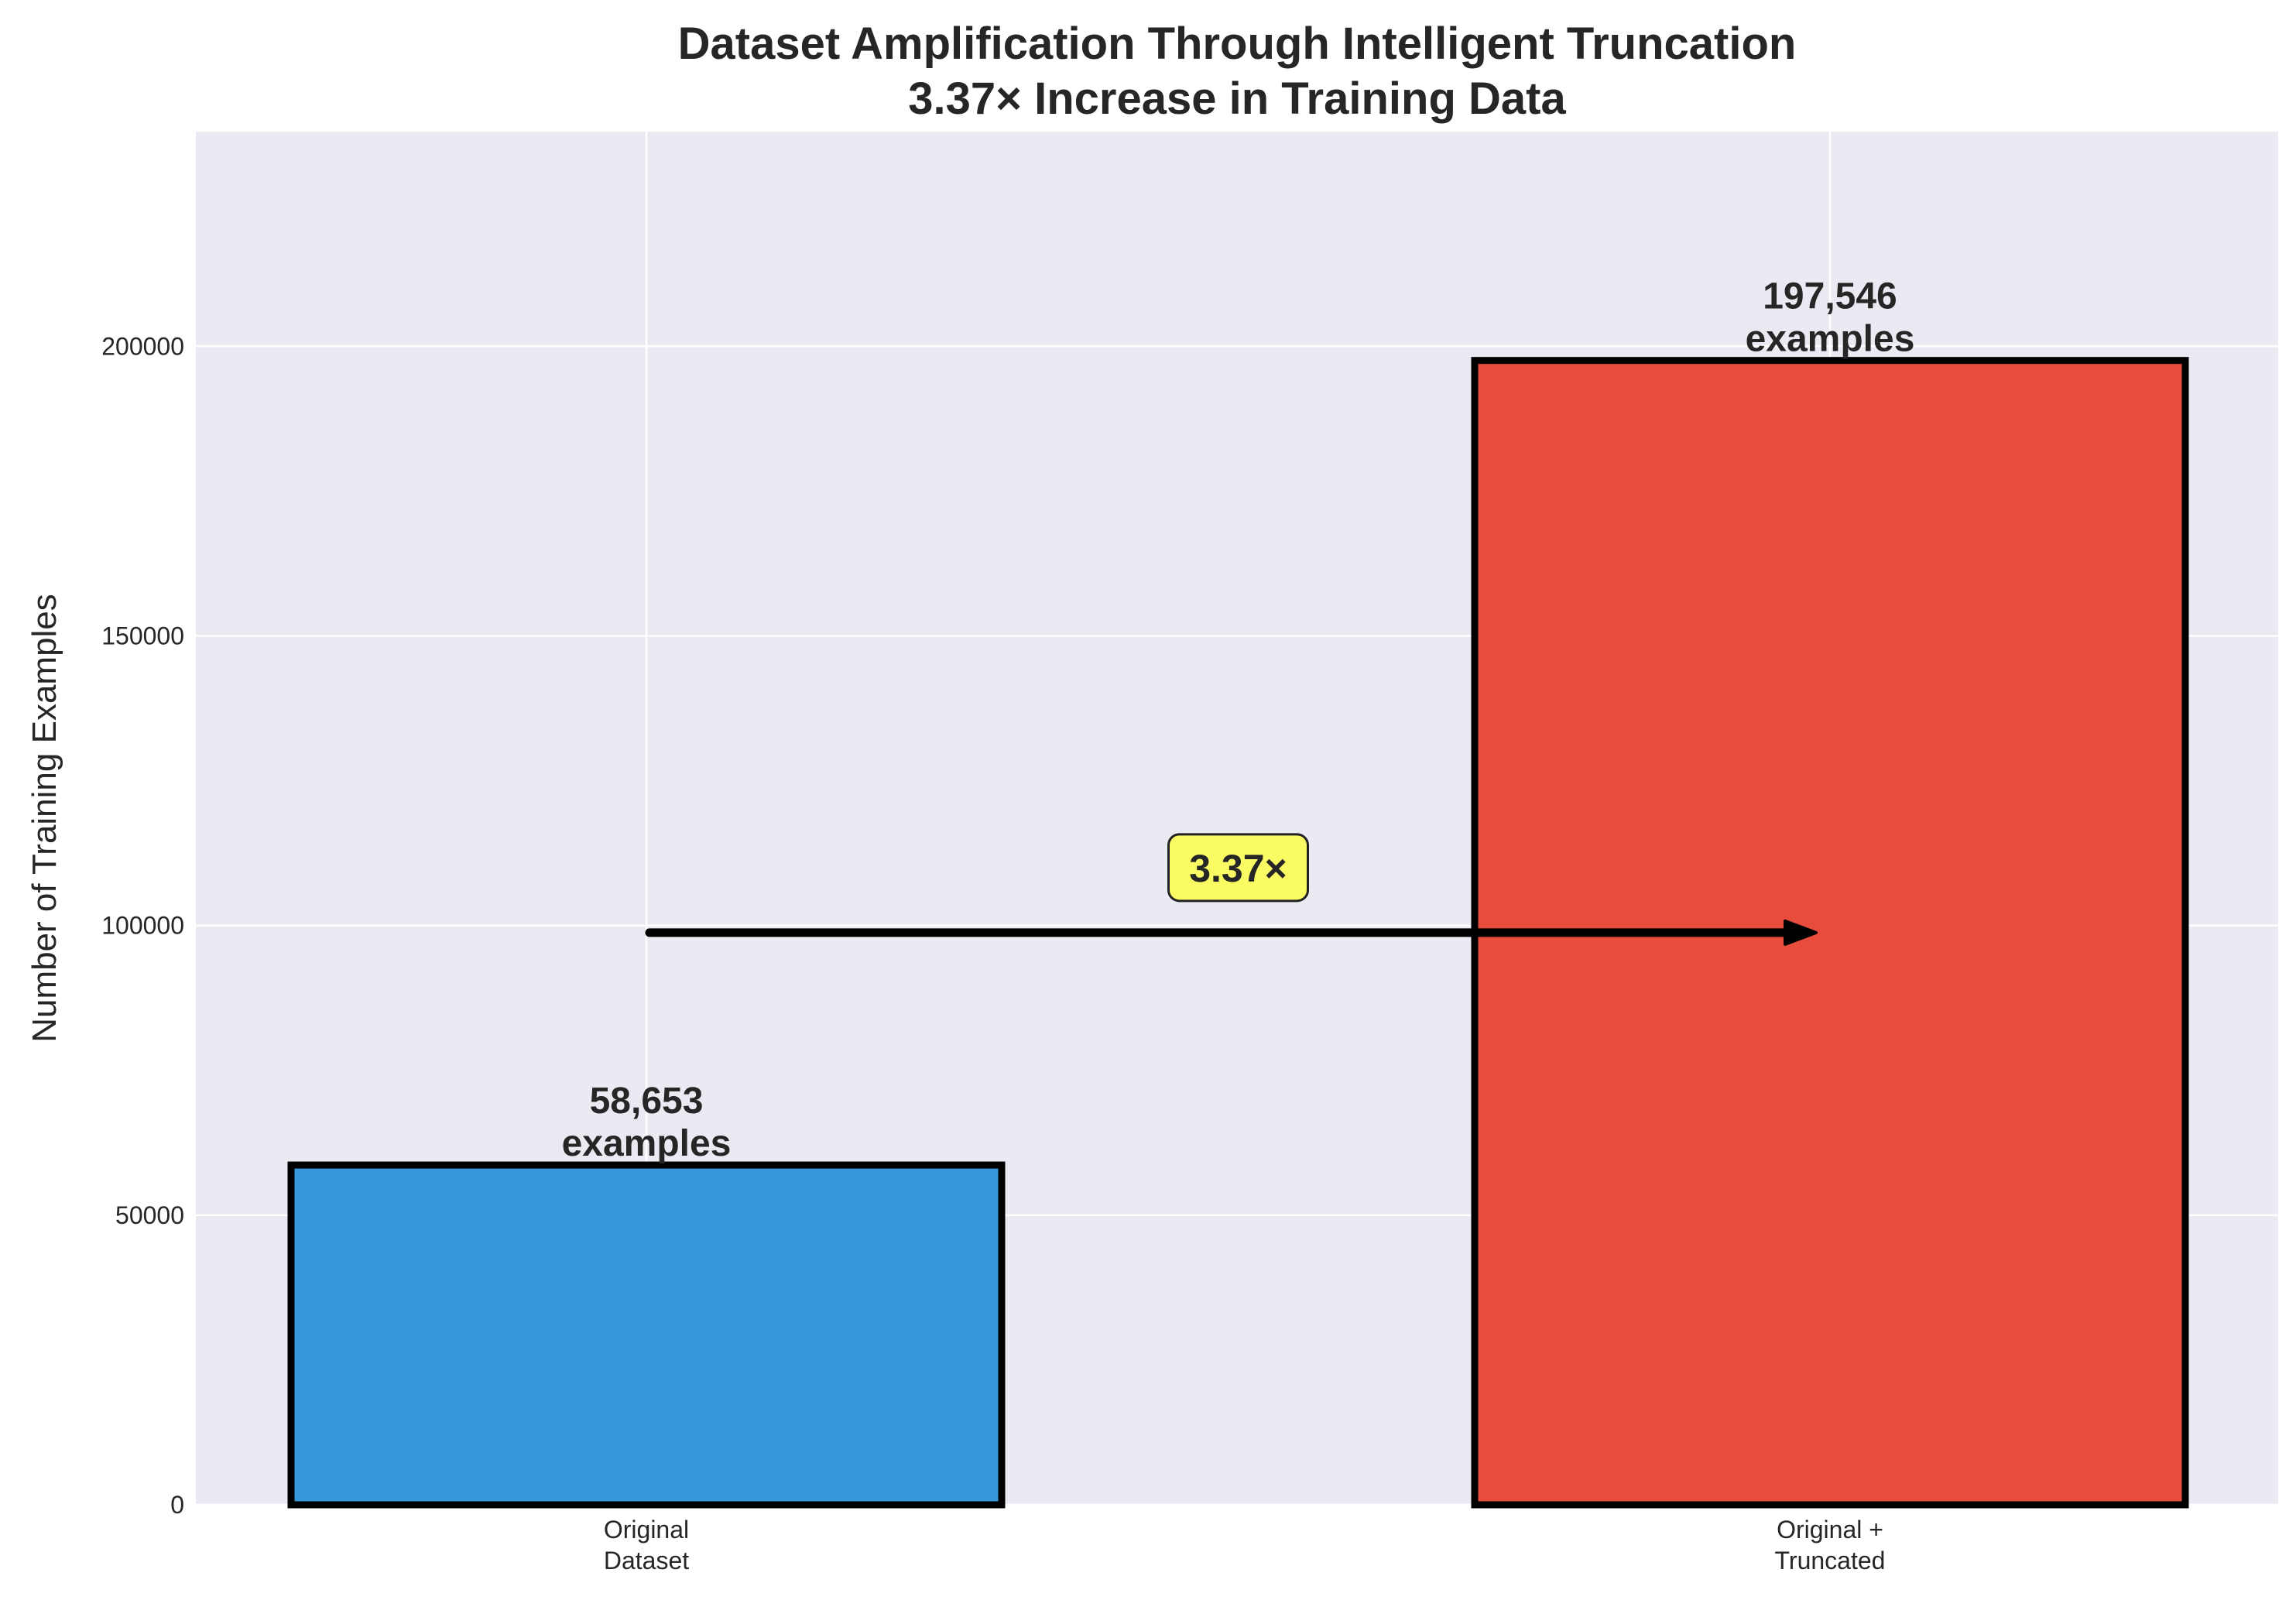 This screenshot has width=2296, height=1600. I want to click on annotation-label: 3.37×, so click(1238, 868).